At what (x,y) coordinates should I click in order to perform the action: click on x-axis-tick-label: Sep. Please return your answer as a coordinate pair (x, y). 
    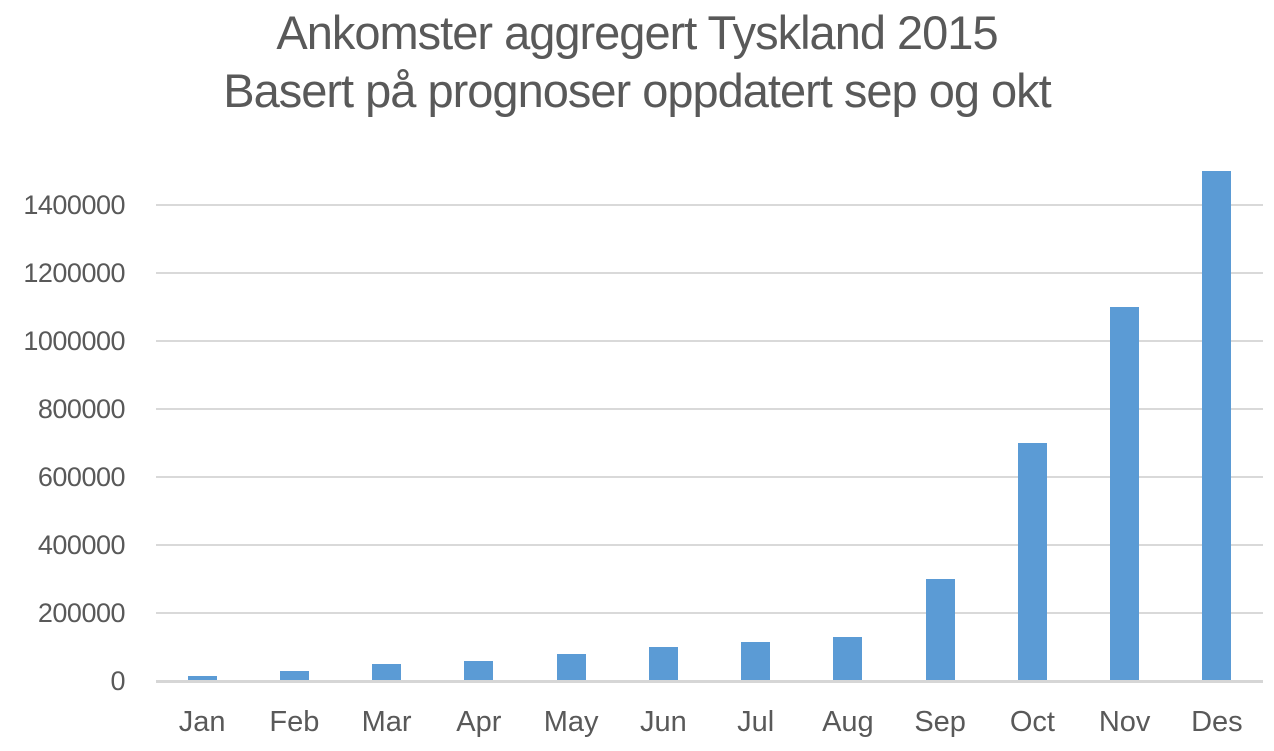
    Looking at the image, I should click on (940, 722).